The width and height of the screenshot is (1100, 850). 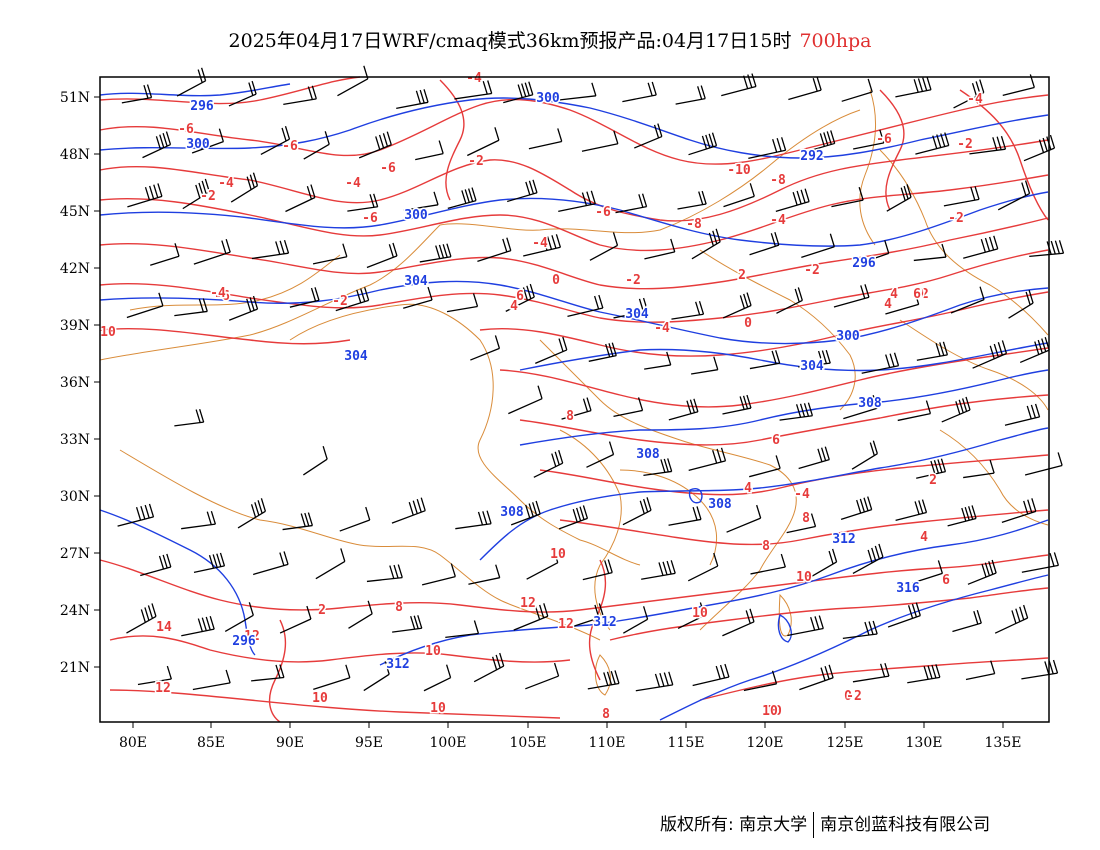 I want to click on title-main: 2025年04月17日WRF/cmaq模式36km预报产品:04月17日15时, so click(x=510, y=41).